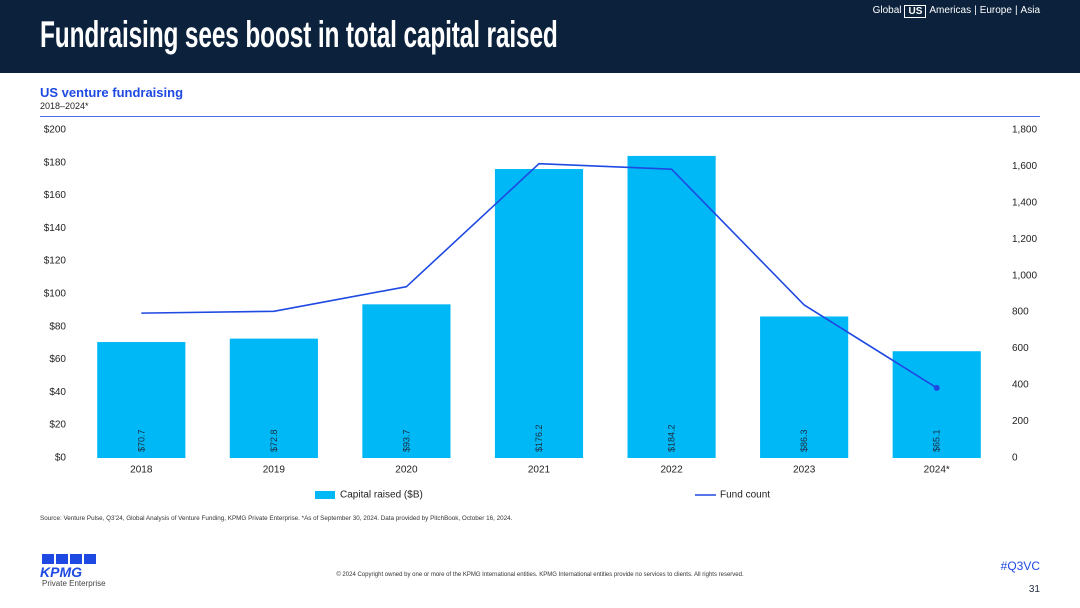 The image size is (1080, 608). Describe the element at coordinates (1024, 239) in the screenshot. I see `y-axis-right-tick-label: 1,200` at that location.